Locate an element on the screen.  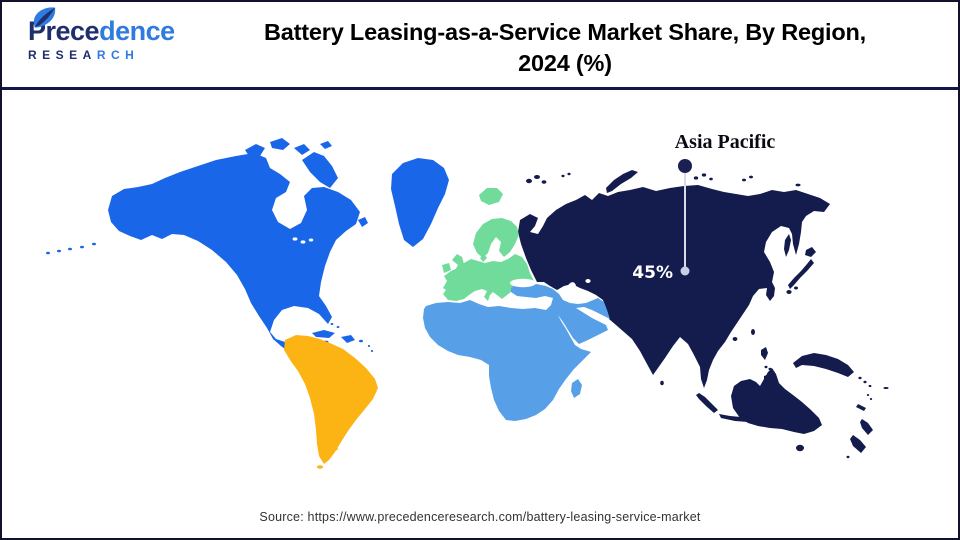
callout-value: 45% is located at coordinates (652, 273).